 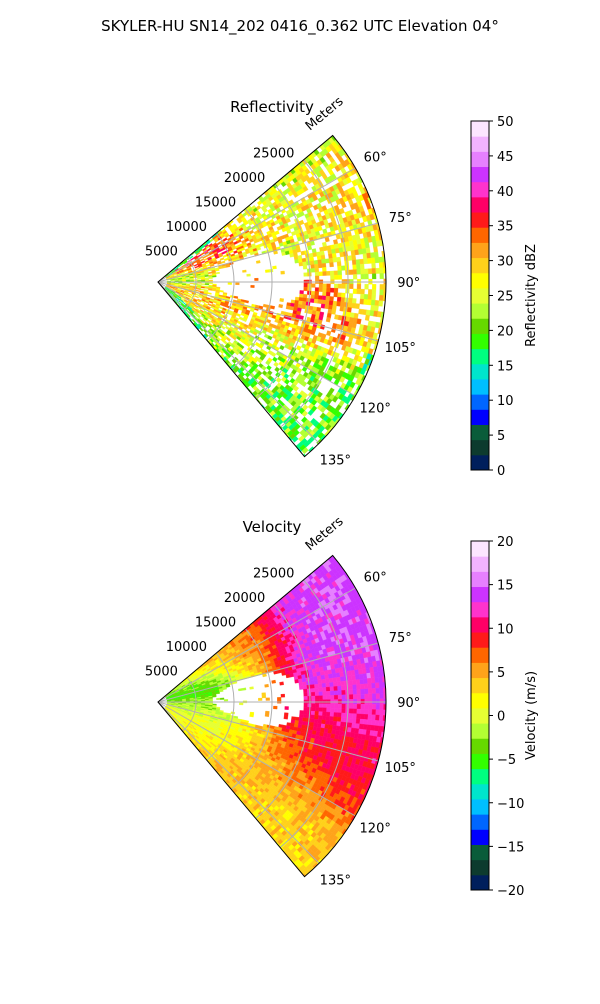 What do you see at coordinates (505, 227) in the screenshot?
I see `colorbar-tick-label: 35` at bounding box center [505, 227].